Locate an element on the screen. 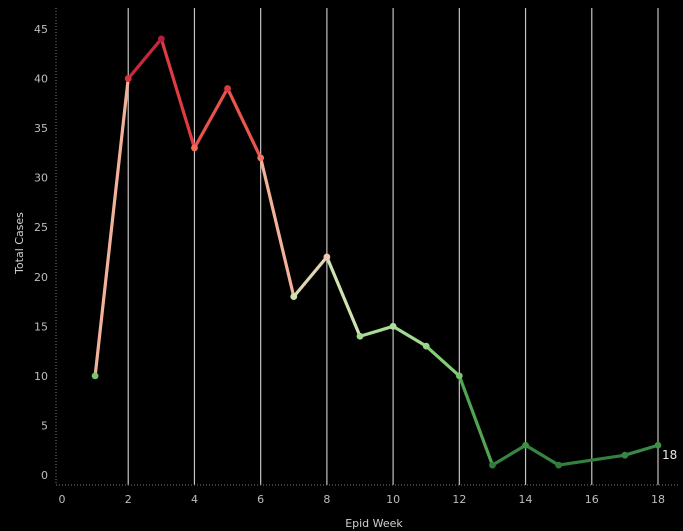  end-label: 18 is located at coordinates (669, 455).